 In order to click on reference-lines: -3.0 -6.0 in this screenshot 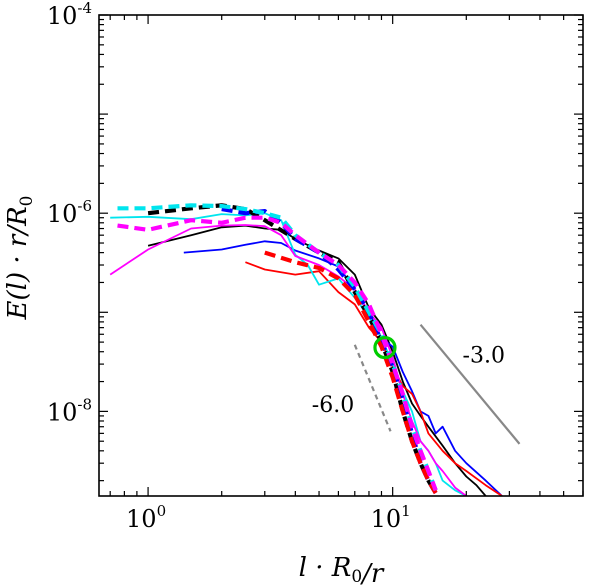, I will do `click(416, 384)`.